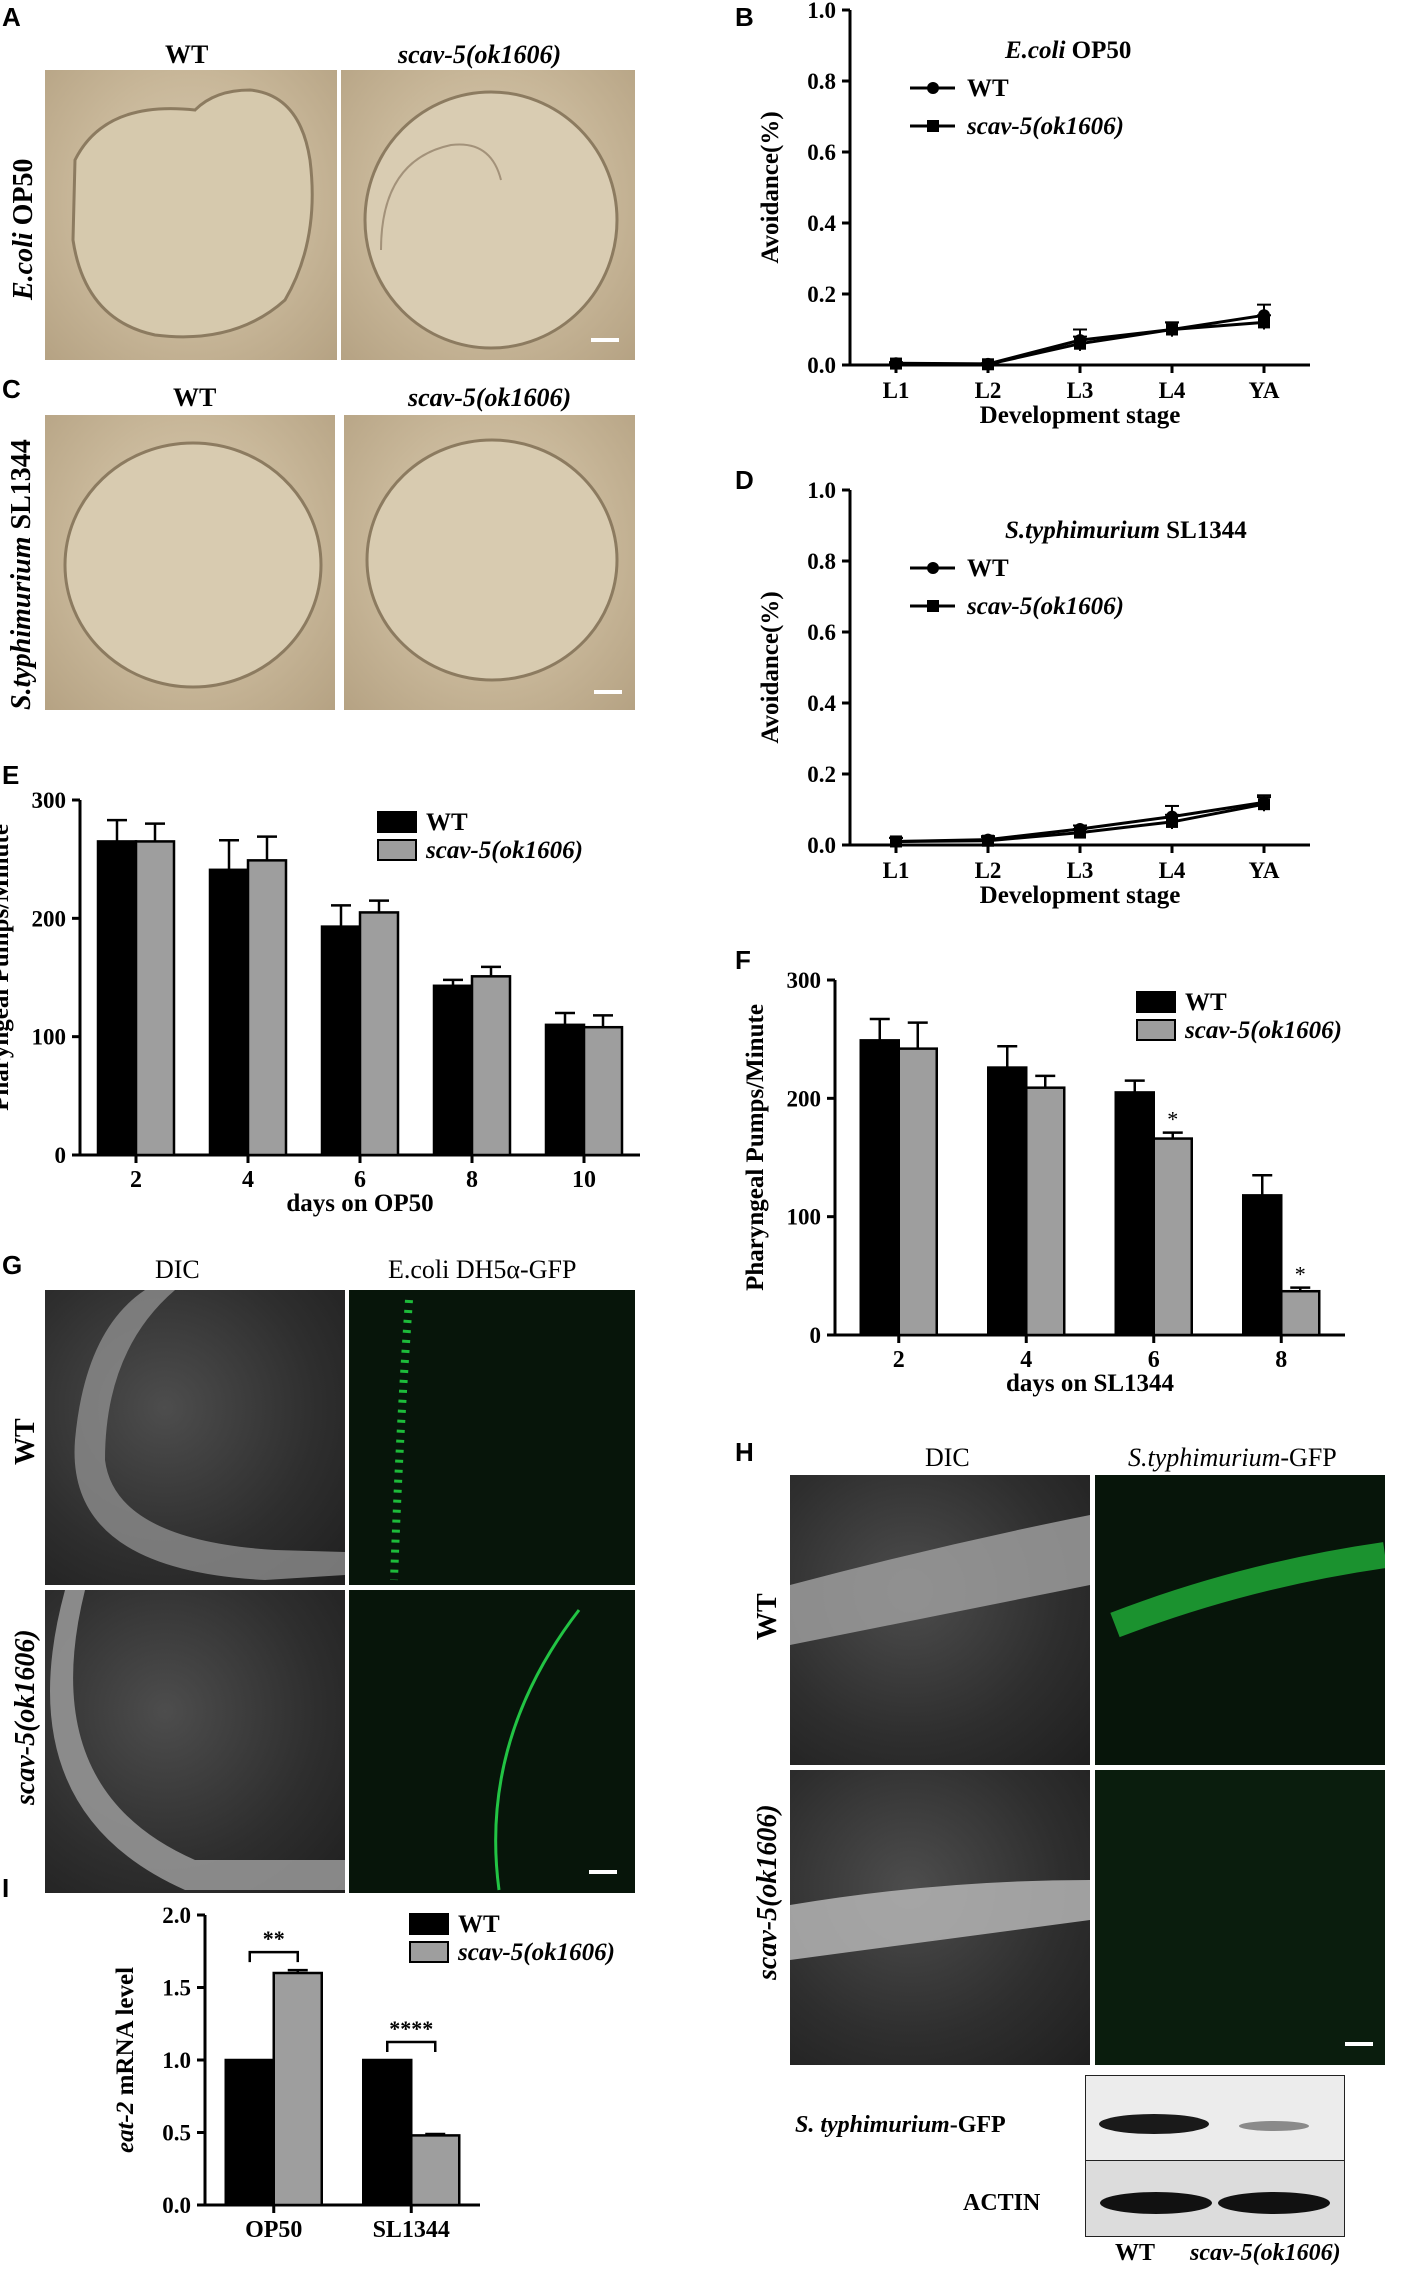 This screenshot has width=1402, height=2275. Describe the element at coordinates (821, 774) in the screenshot. I see `y-tick-label: 0.2` at that location.